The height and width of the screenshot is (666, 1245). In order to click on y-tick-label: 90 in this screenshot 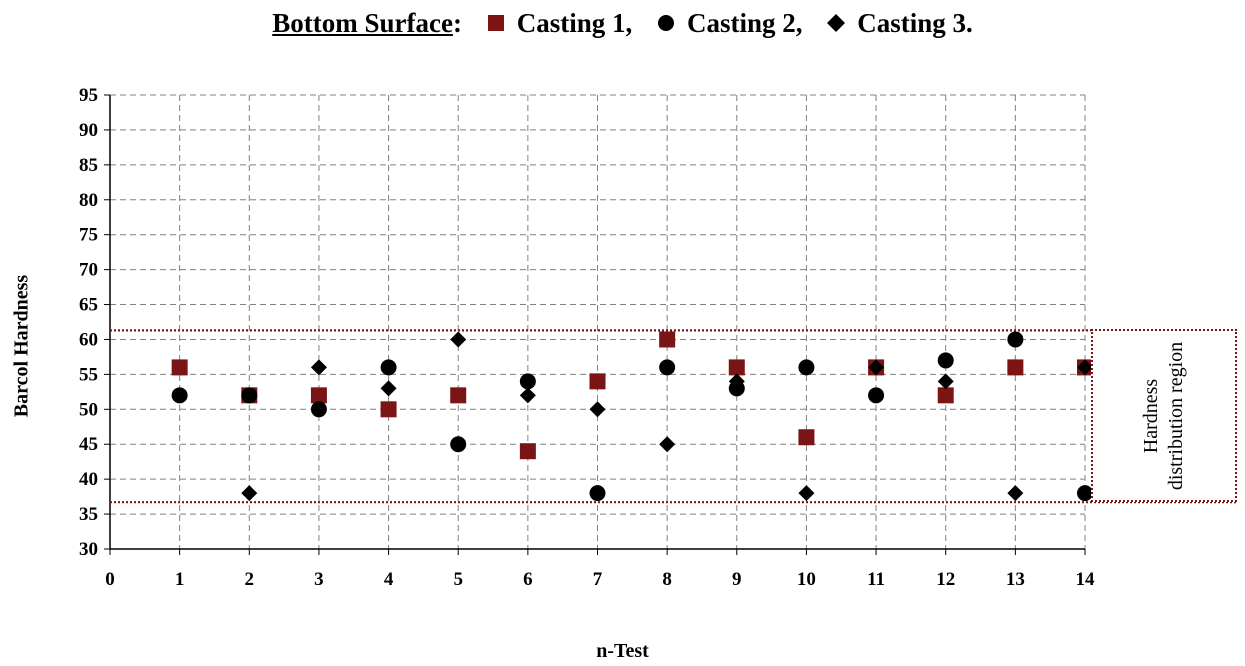, I will do `click(88, 130)`.